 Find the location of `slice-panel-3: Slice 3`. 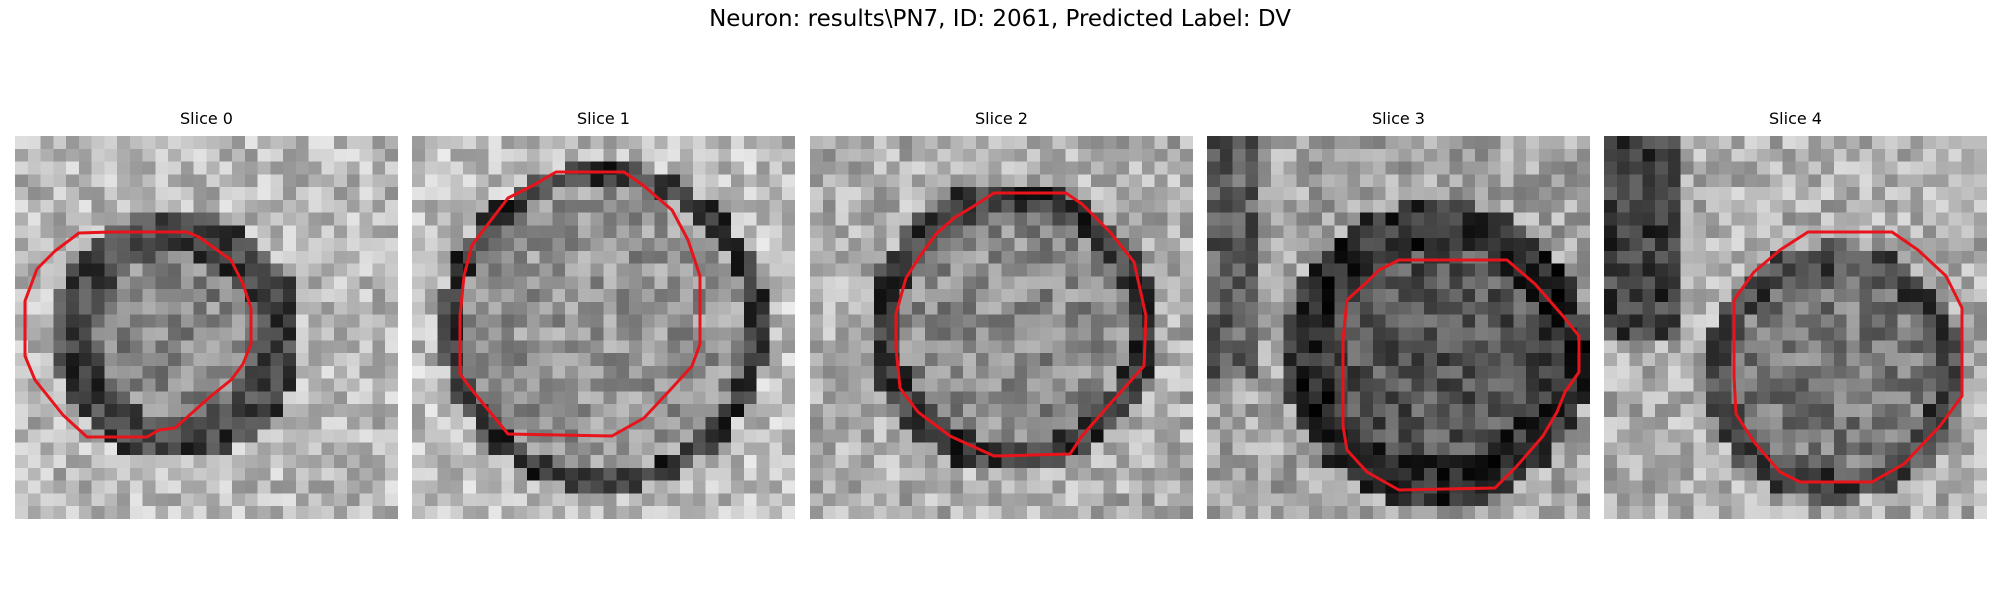

slice-panel-3: Slice 3 is located at coordinates (1398, 313).